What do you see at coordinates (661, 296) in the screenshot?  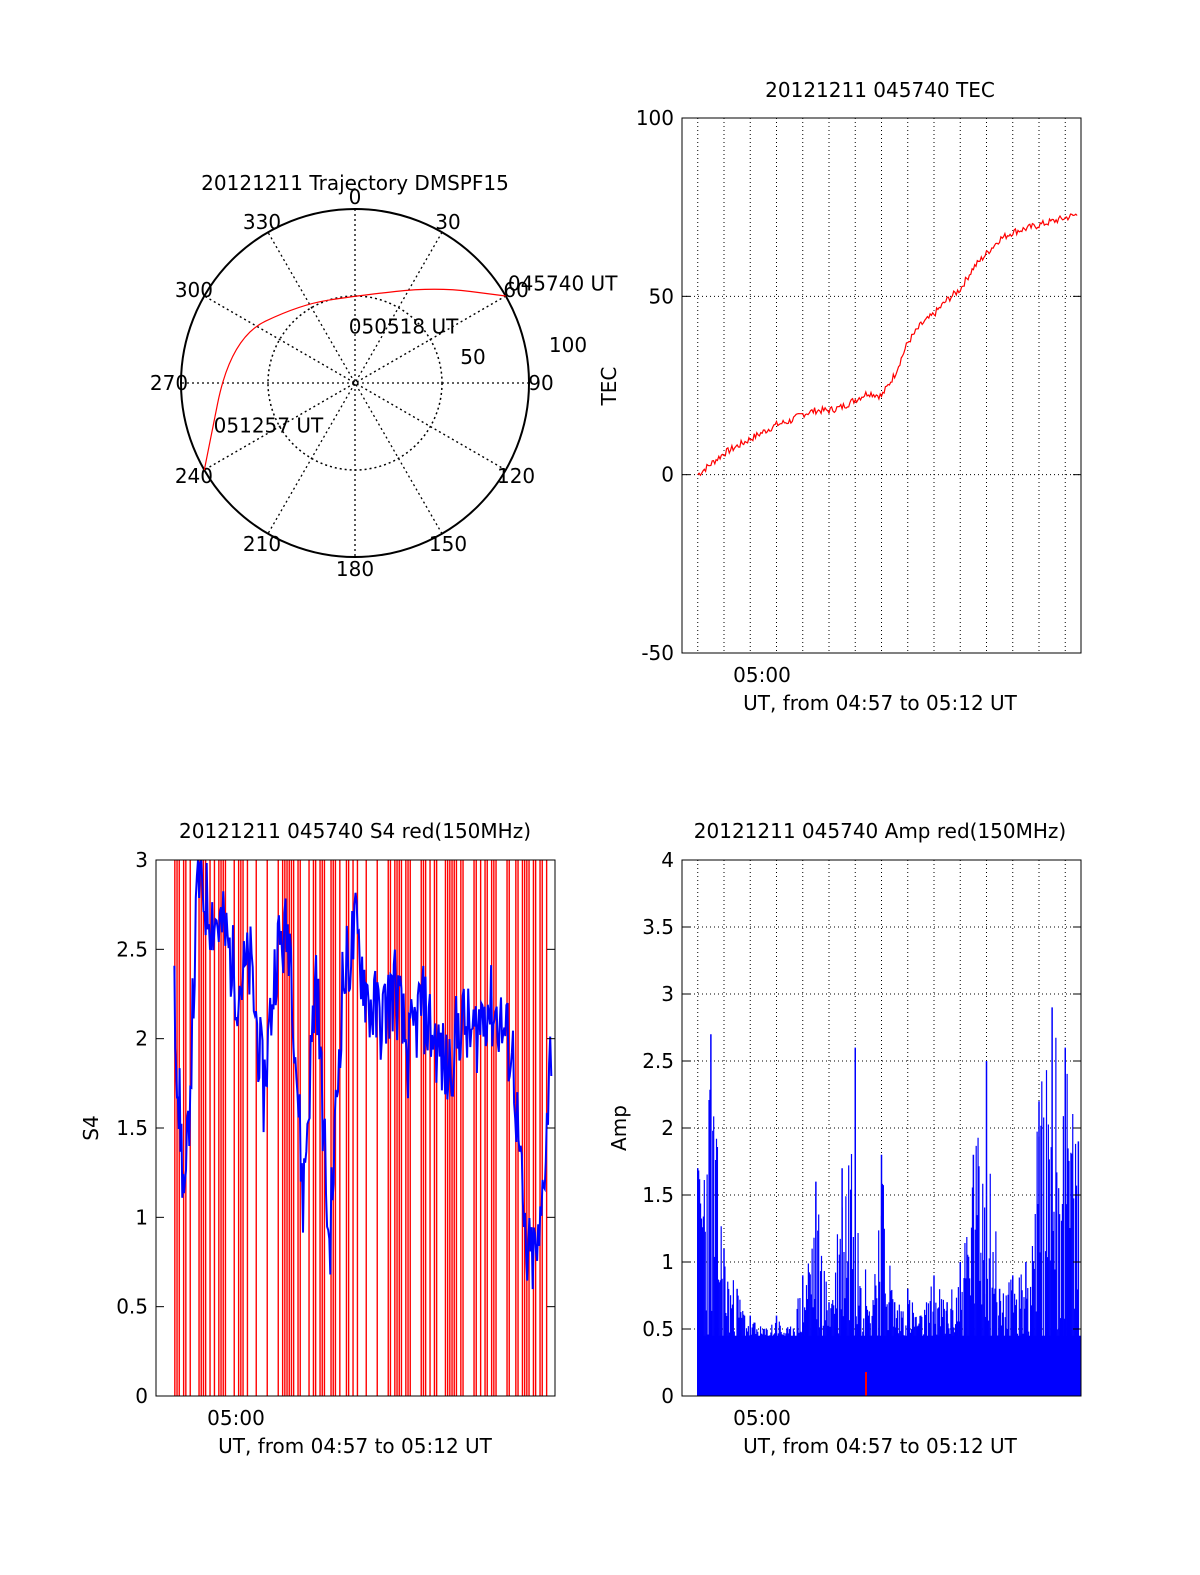 I see `y-tick-label: 50` at bounding box center [661, 296].